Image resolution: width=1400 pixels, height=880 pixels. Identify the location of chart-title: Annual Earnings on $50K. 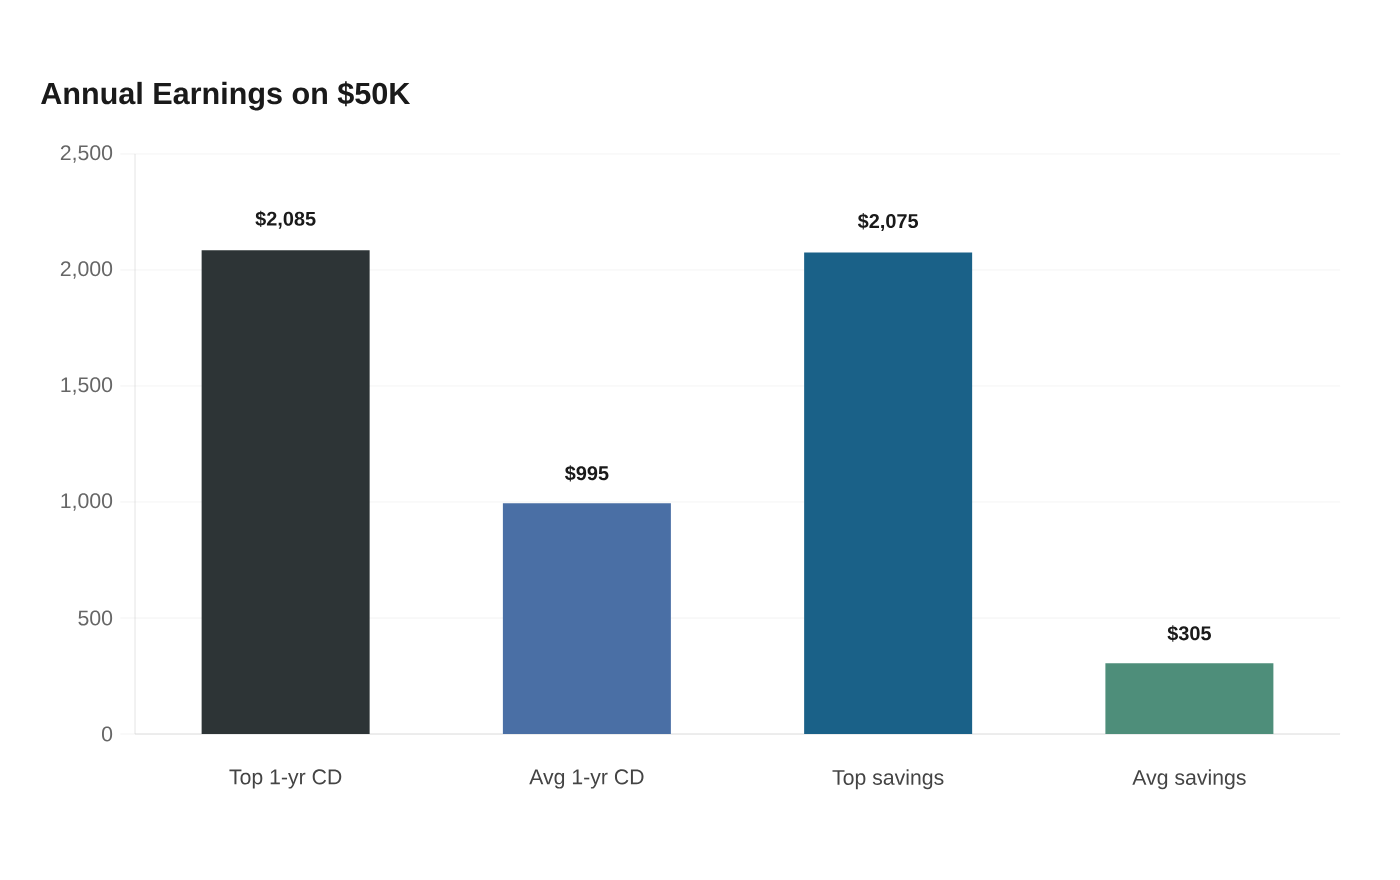
(226, 96).